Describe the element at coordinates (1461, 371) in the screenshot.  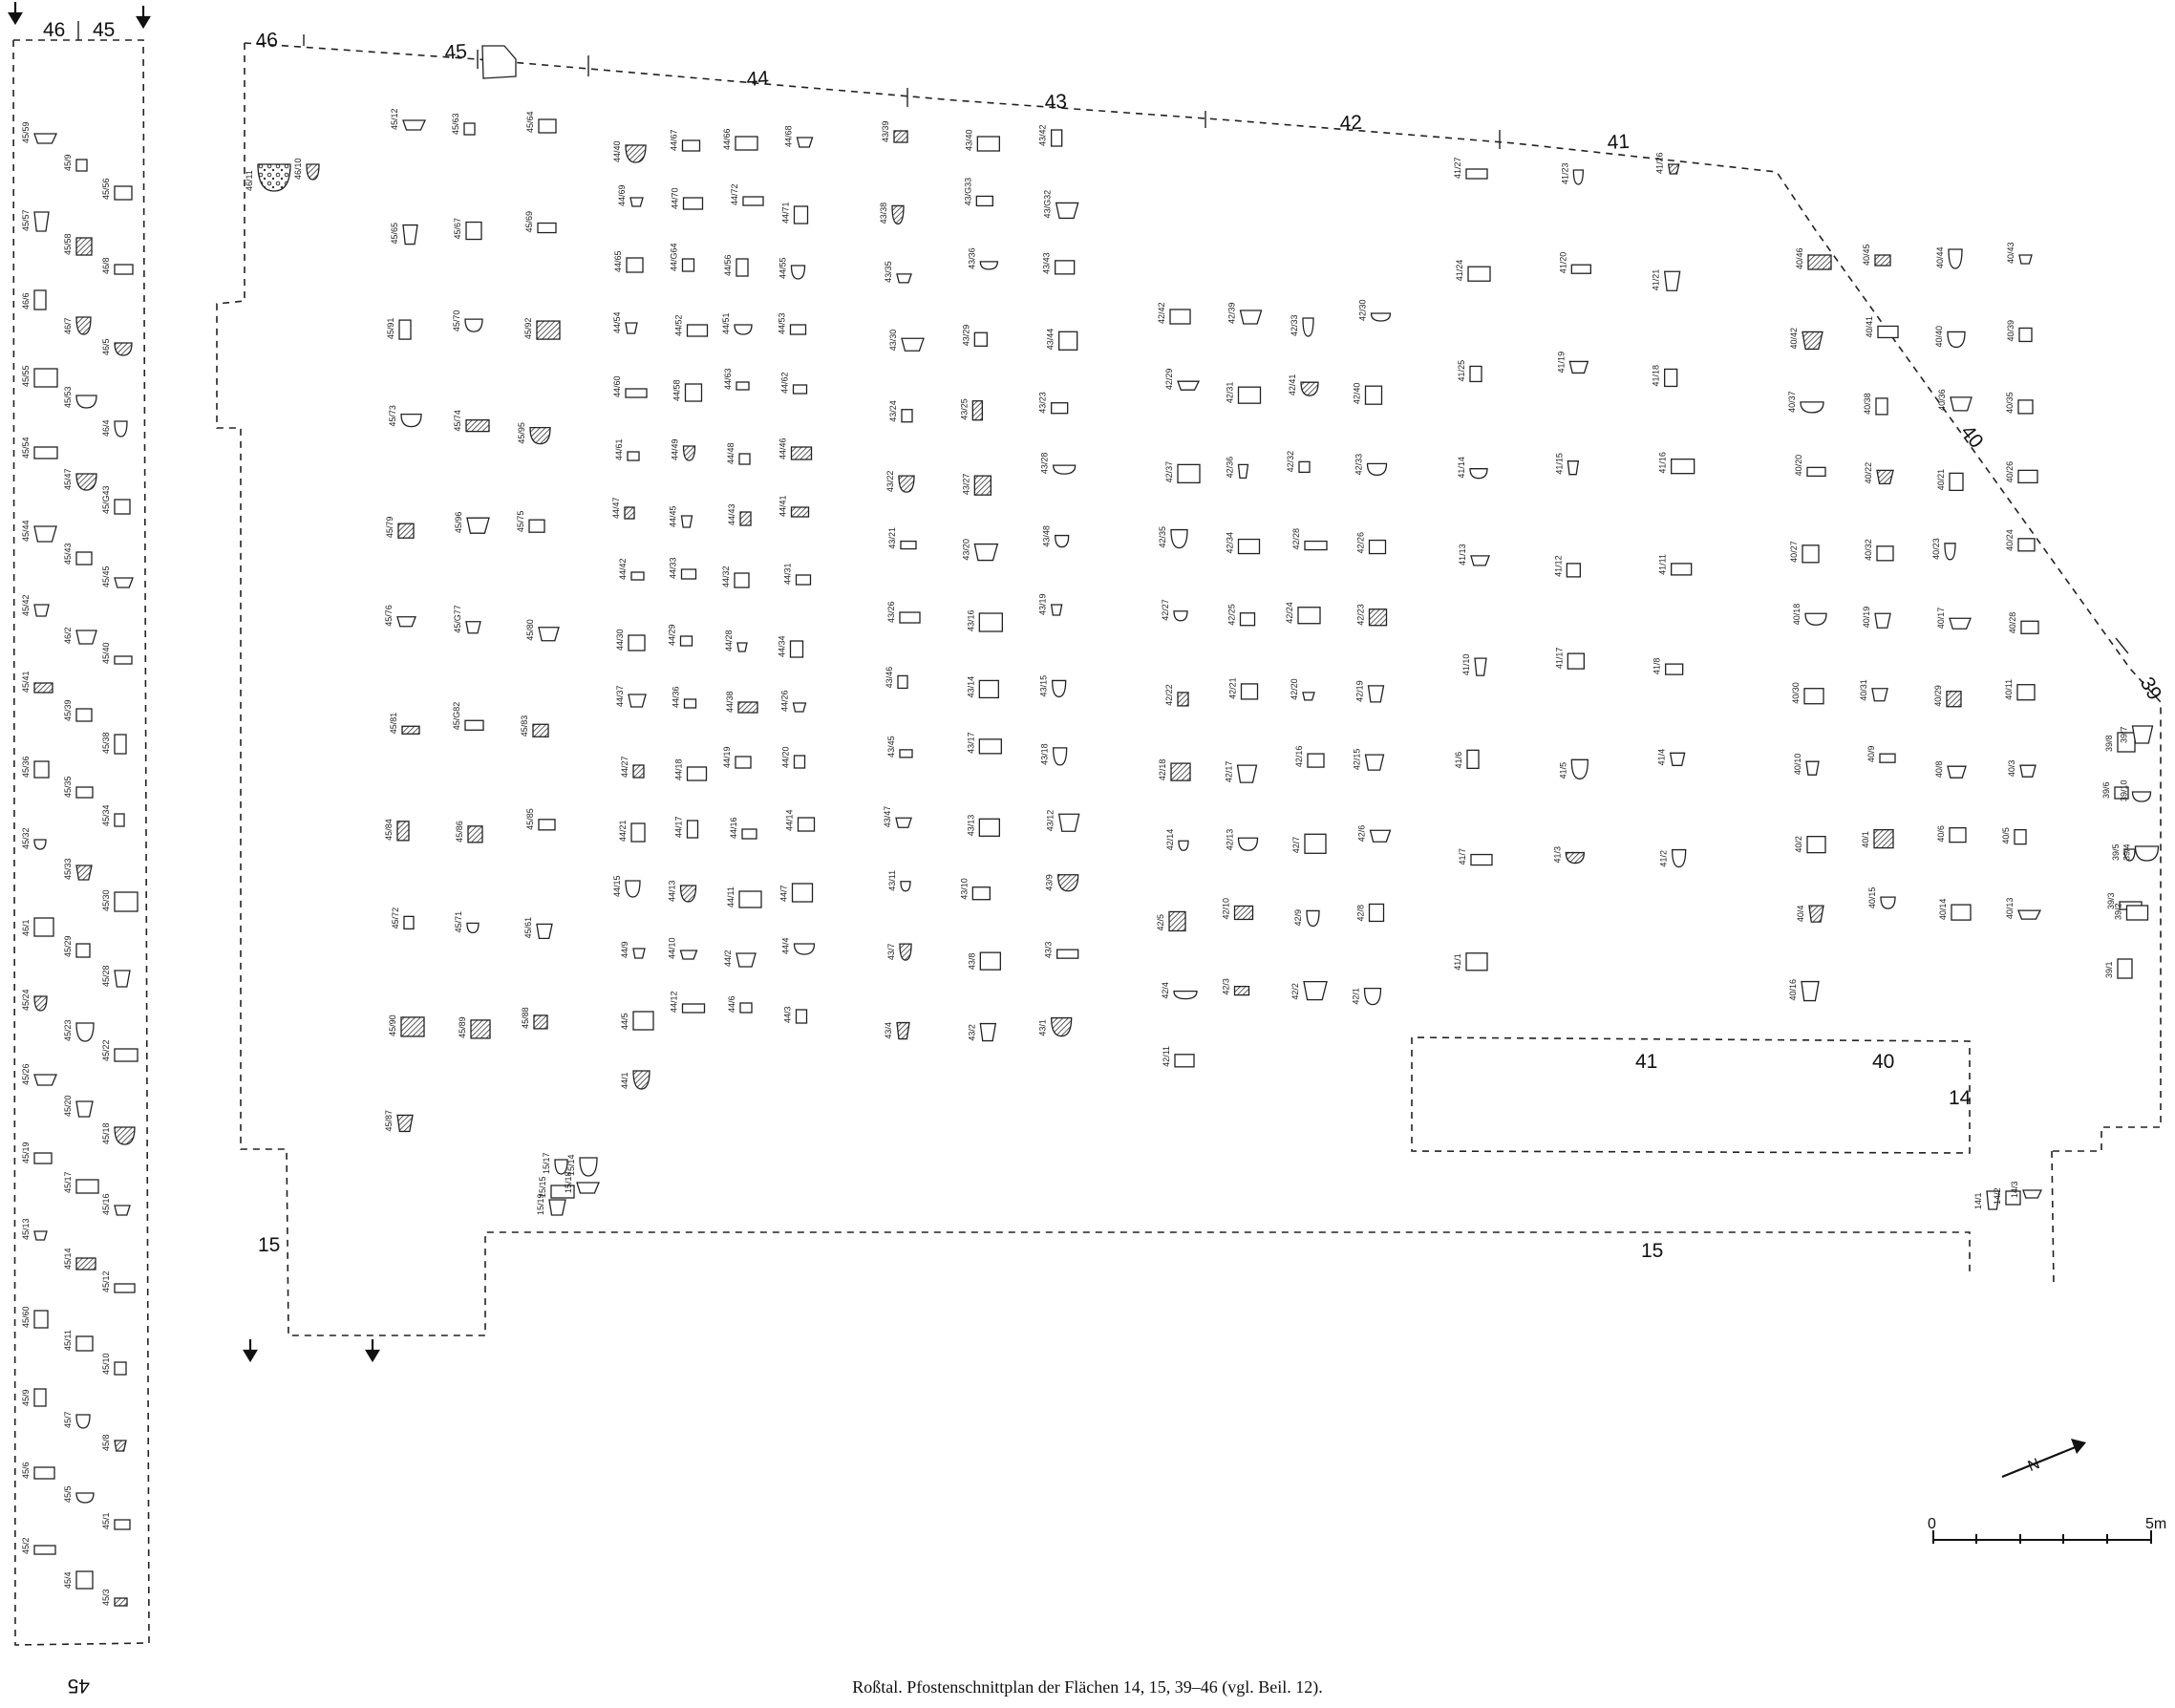
I see `feature-label: 41/25` at that location.